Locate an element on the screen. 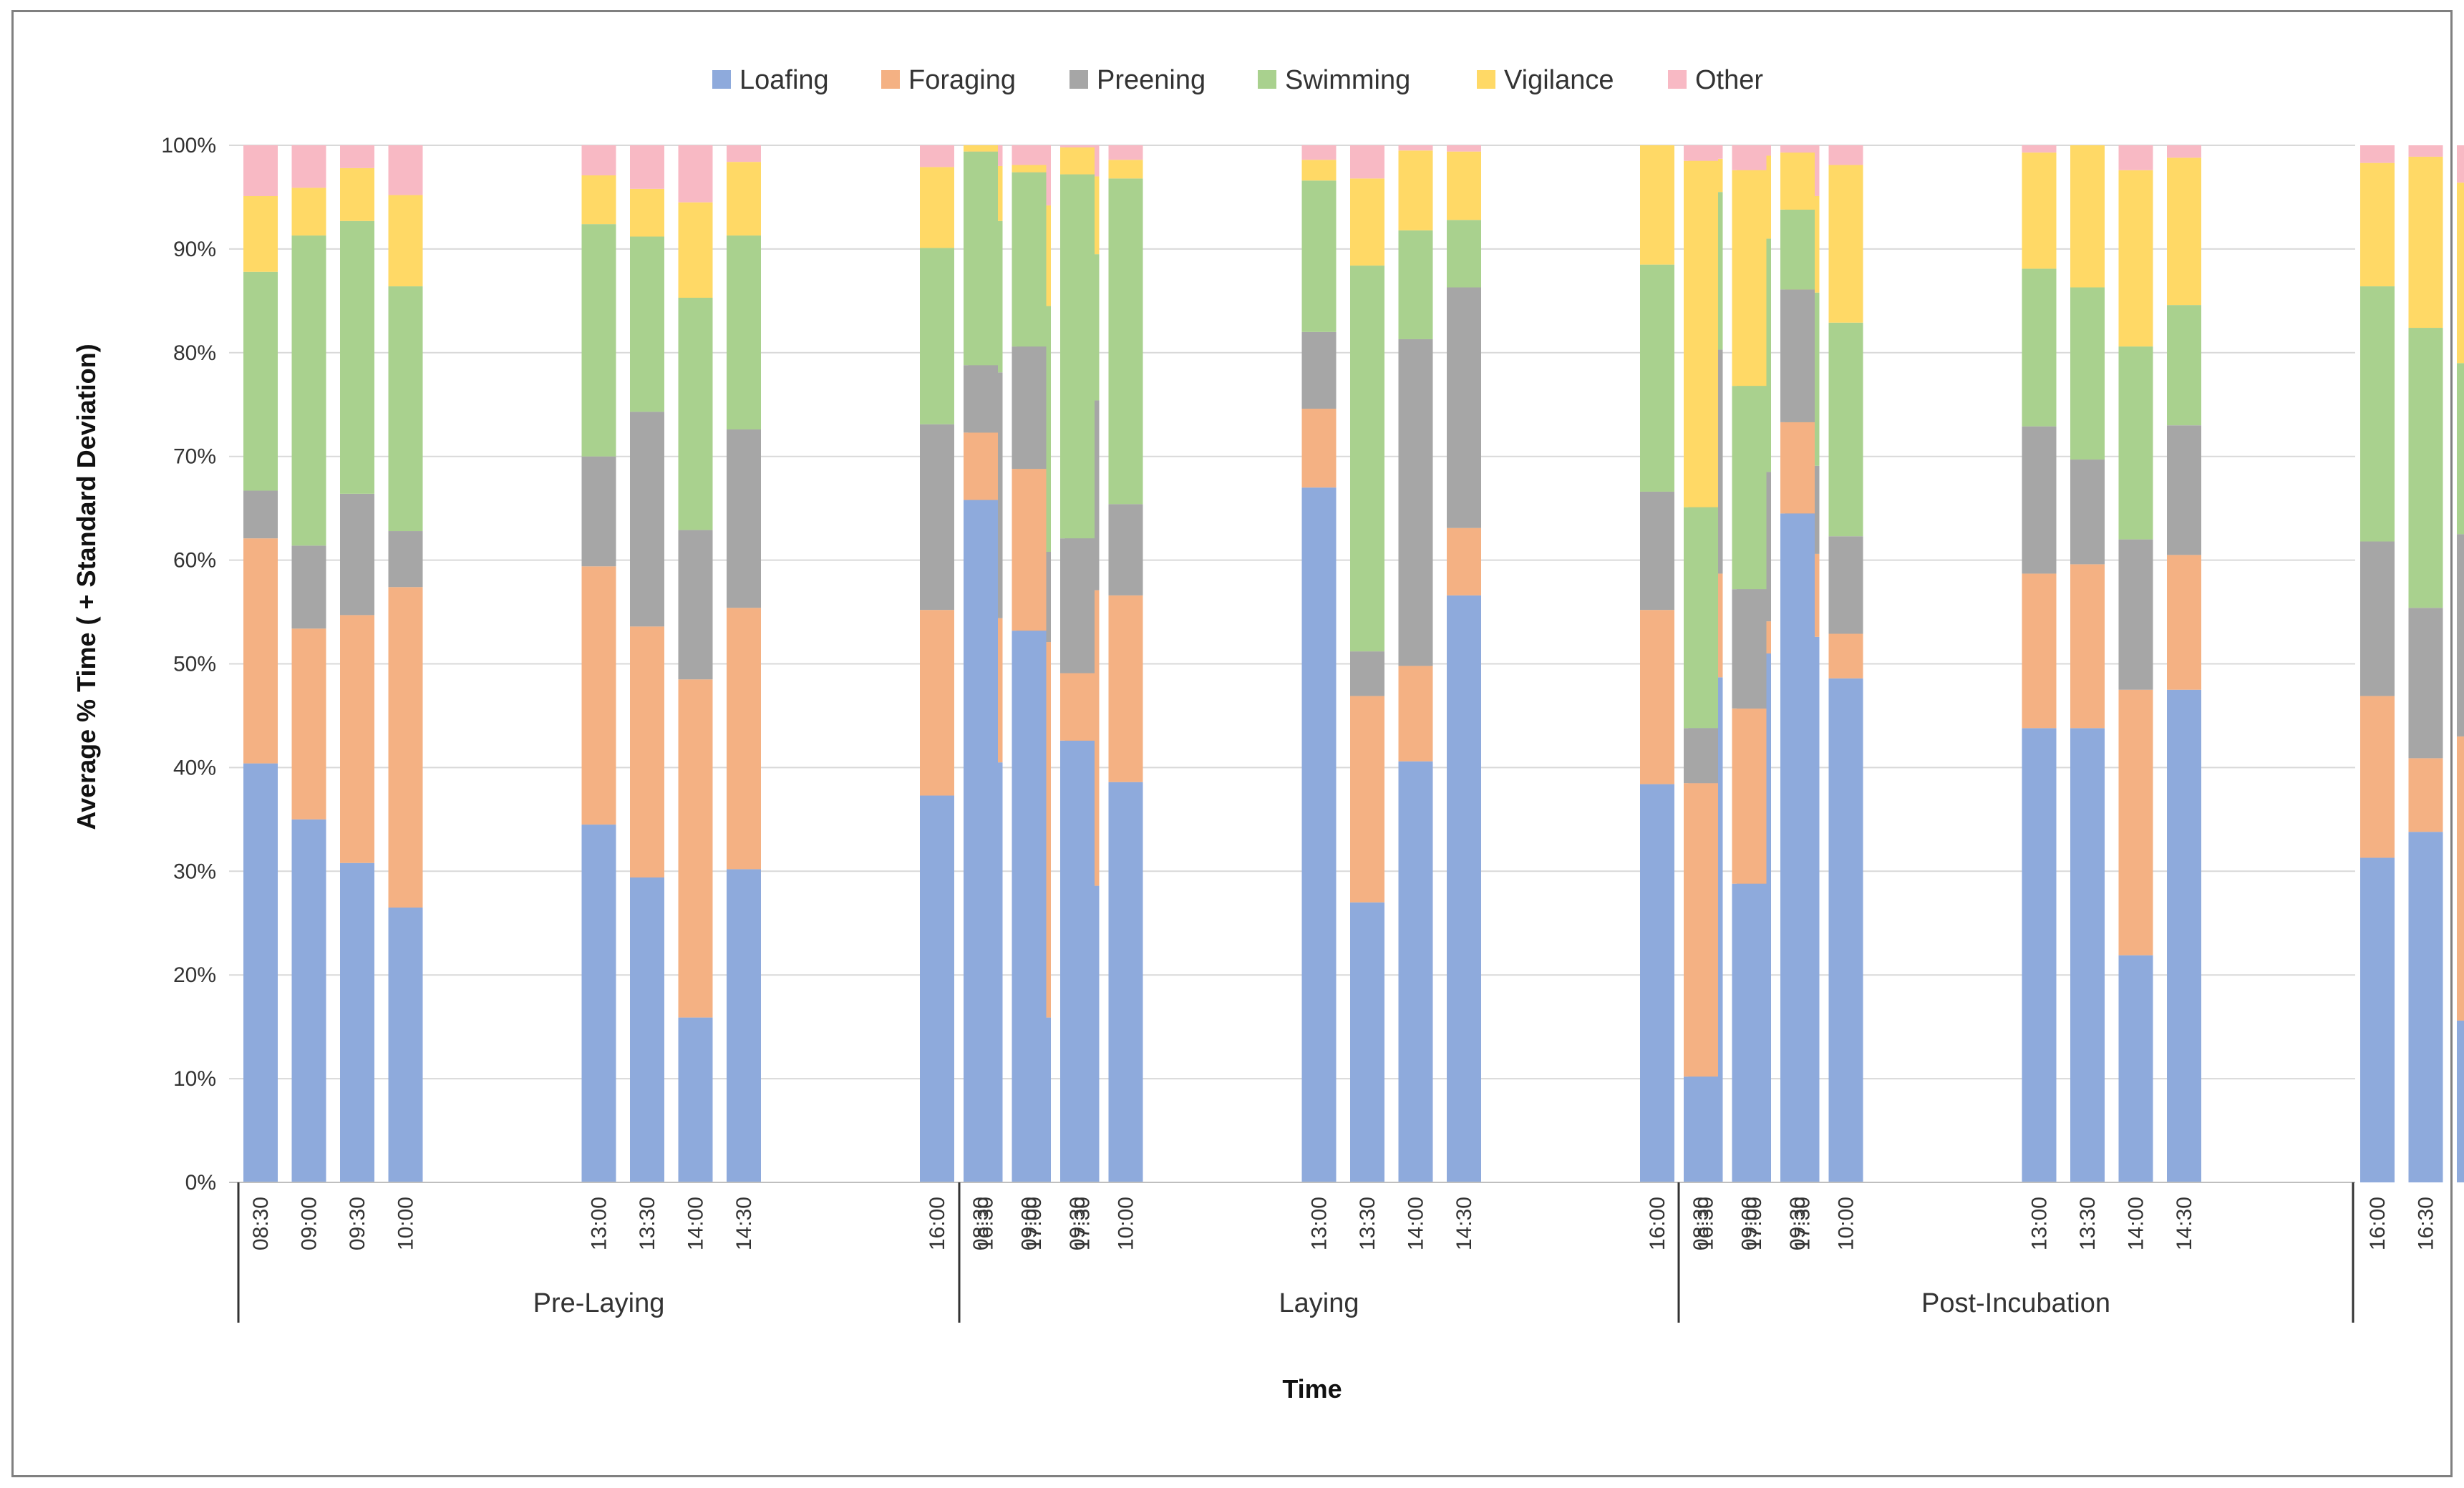  y-tick-label: 60% is located at coordinates (194, 561).